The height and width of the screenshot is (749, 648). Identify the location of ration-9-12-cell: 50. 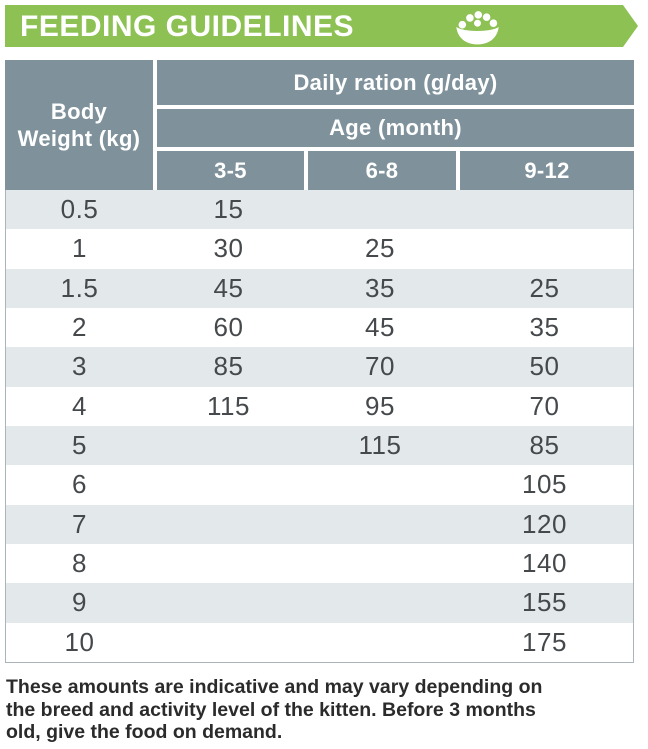
(544, 366).